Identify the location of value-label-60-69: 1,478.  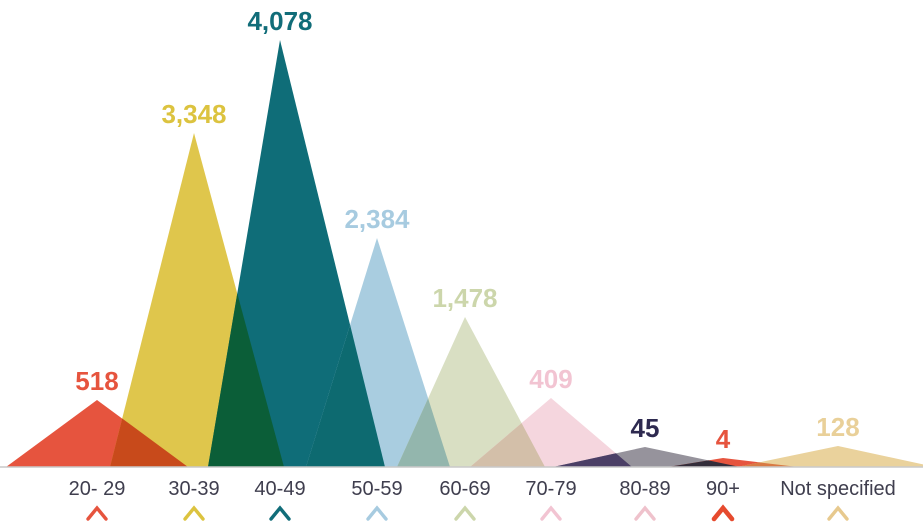
(464, 298).